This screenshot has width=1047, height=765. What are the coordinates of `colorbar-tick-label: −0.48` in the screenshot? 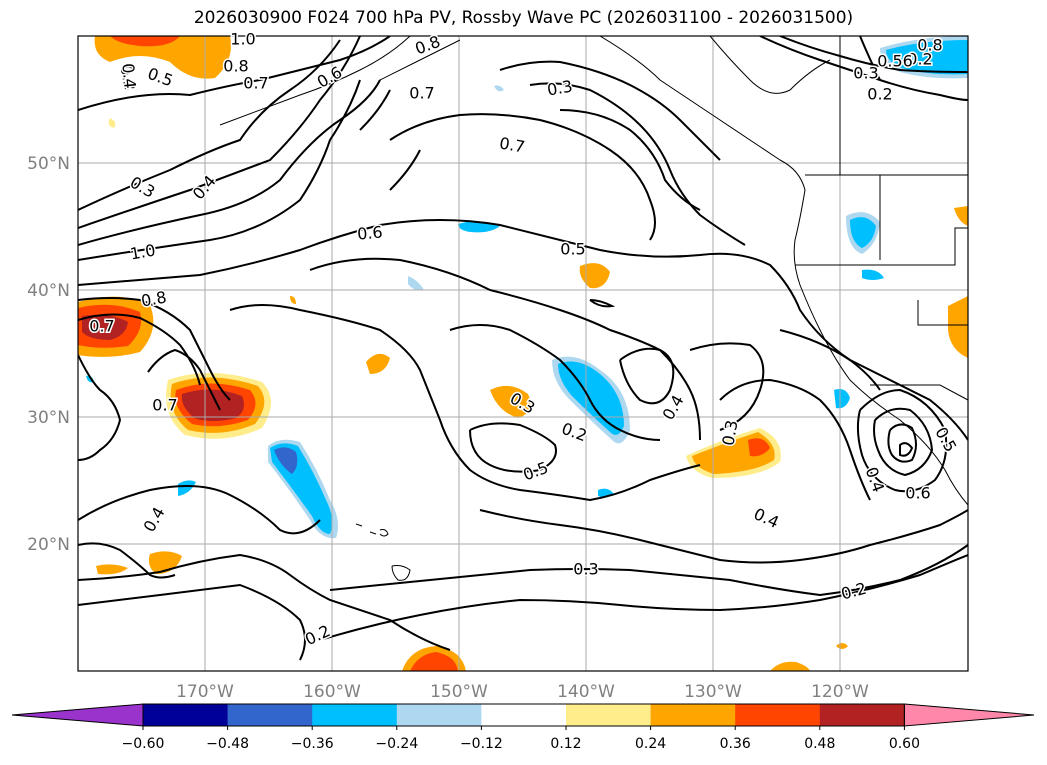 It's located at (227, 744).